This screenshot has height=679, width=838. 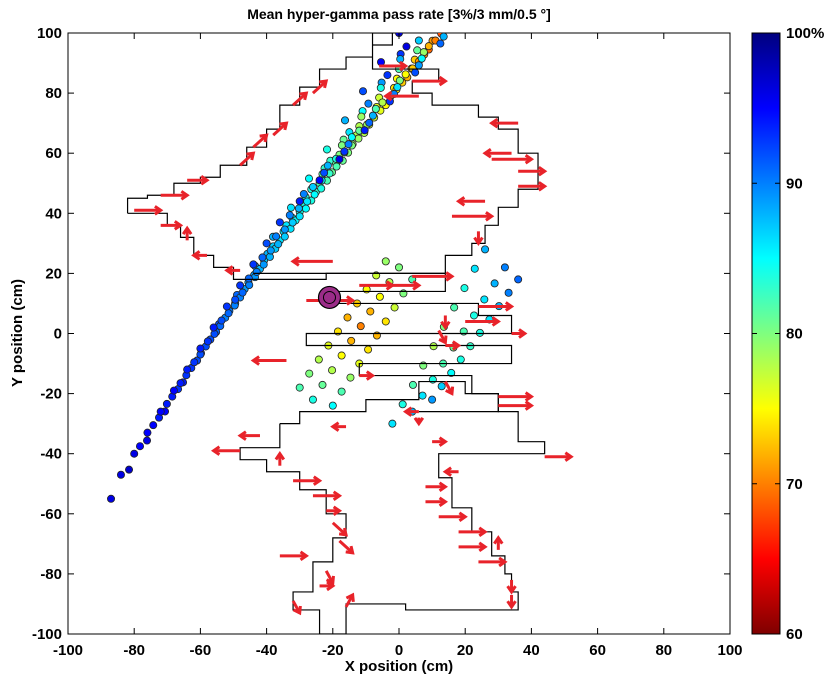 I want to click on x-tick-label: -100, so click(x=68, y=650).